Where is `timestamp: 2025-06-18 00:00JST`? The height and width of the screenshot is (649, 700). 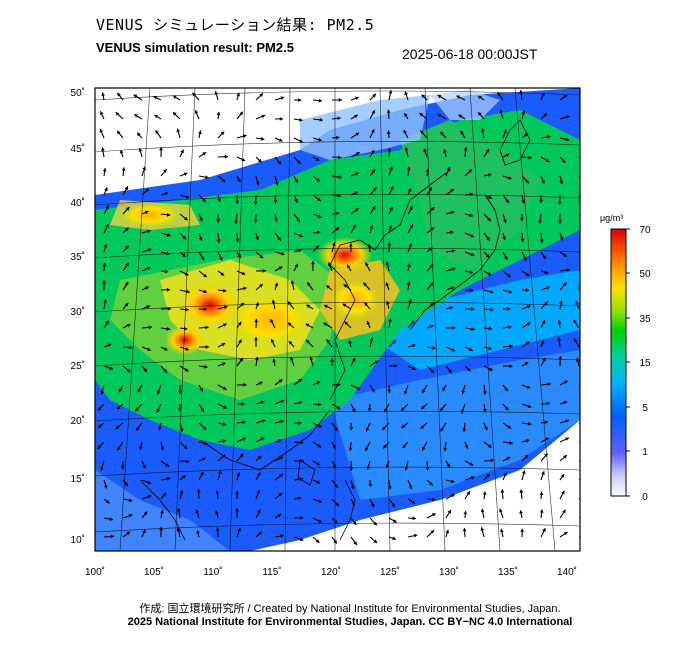
timestamp: 2025-06-18 00:00JST is located at coordinates (470, 54).